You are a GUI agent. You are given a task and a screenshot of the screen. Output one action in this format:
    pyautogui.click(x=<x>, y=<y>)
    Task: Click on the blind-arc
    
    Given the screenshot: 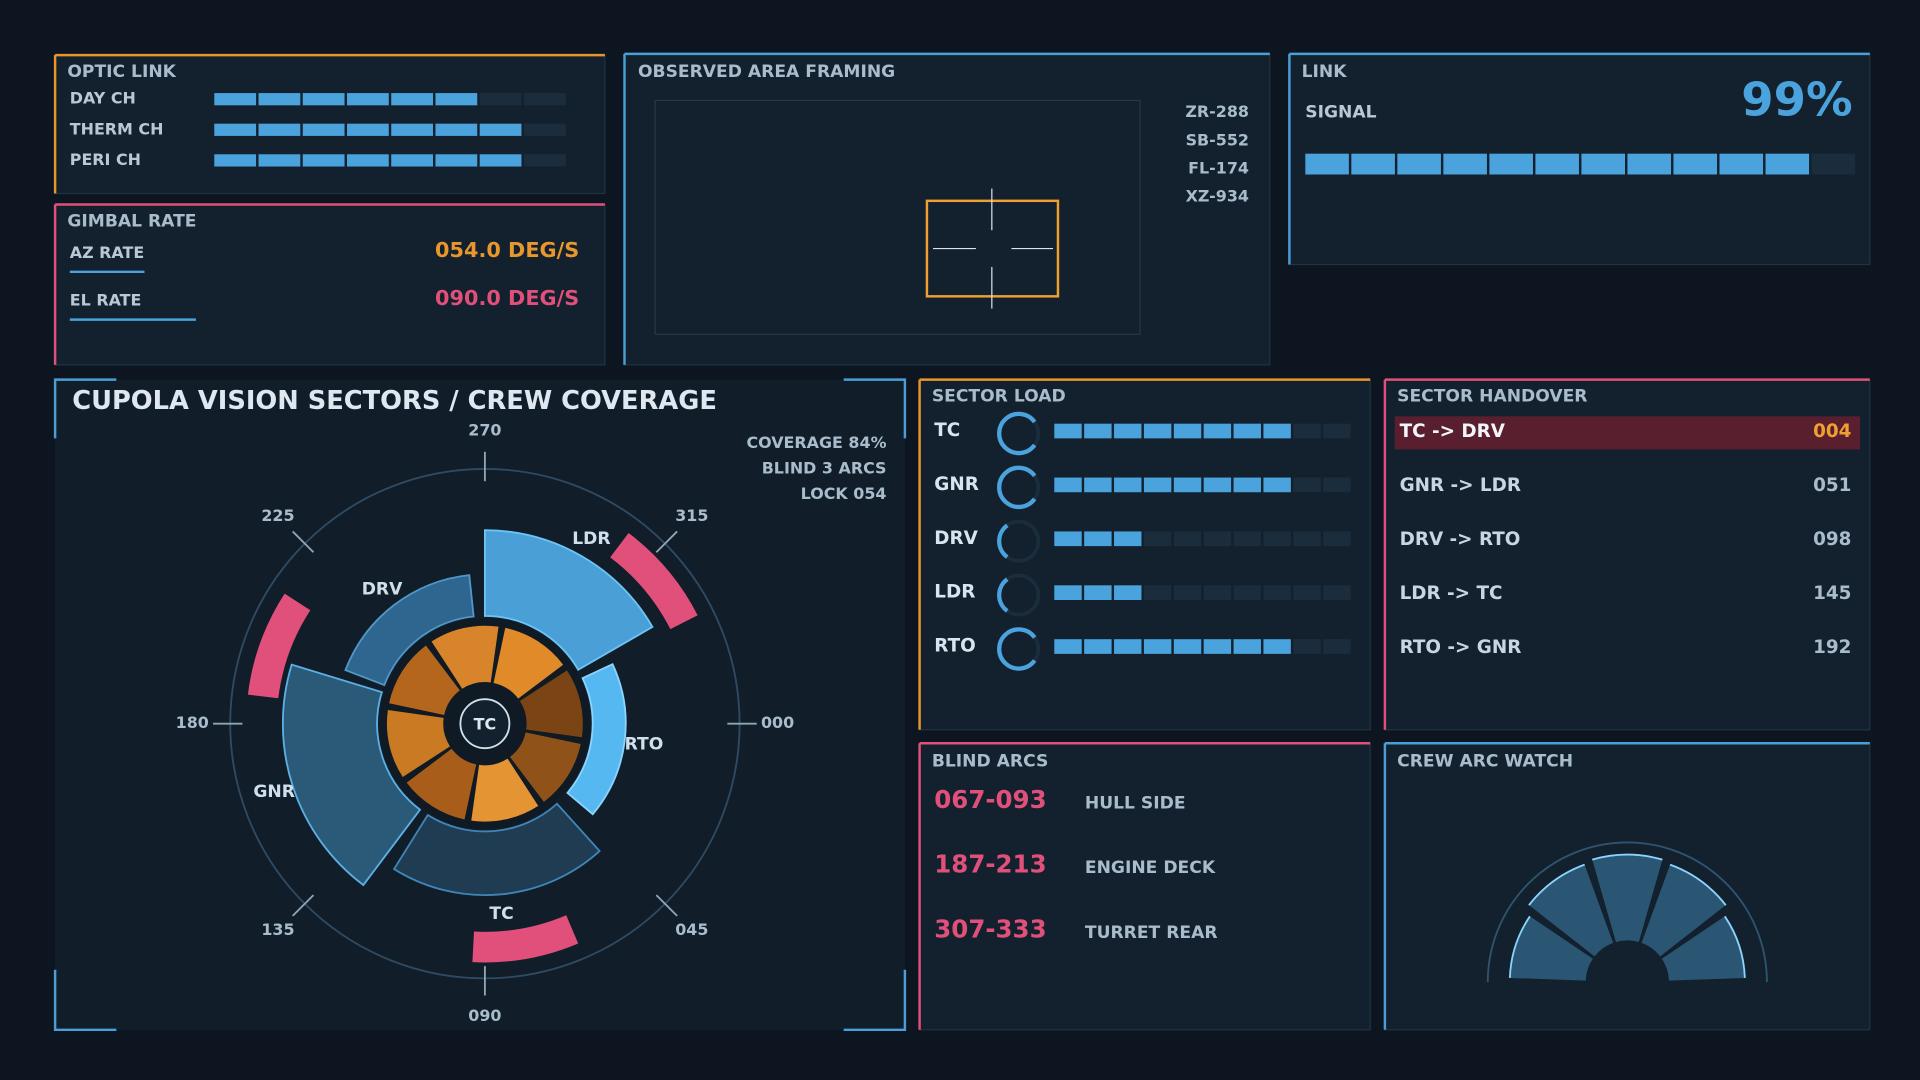 What is the action you would take?
    pyautogui.click(x=279, y=646)
    